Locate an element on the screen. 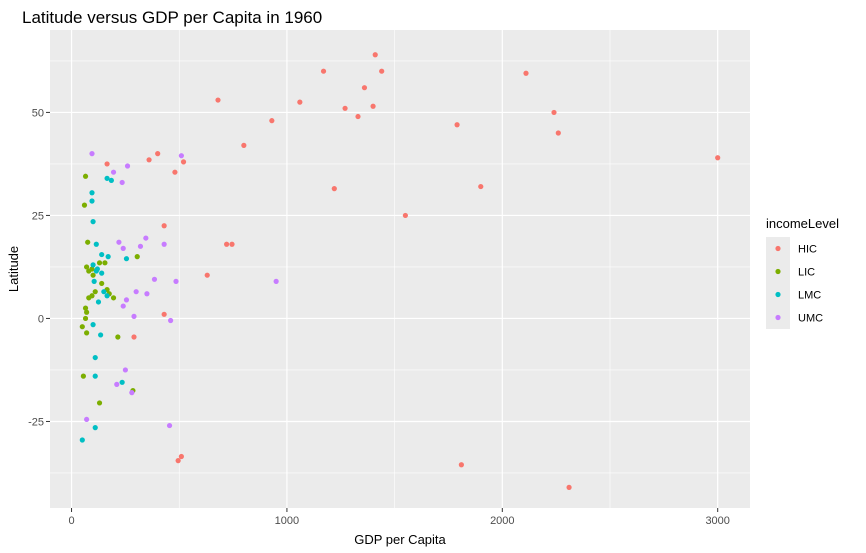  chart-title: Latitude versus GDP per Capita in 1960 is located at coordinates (172, 17).